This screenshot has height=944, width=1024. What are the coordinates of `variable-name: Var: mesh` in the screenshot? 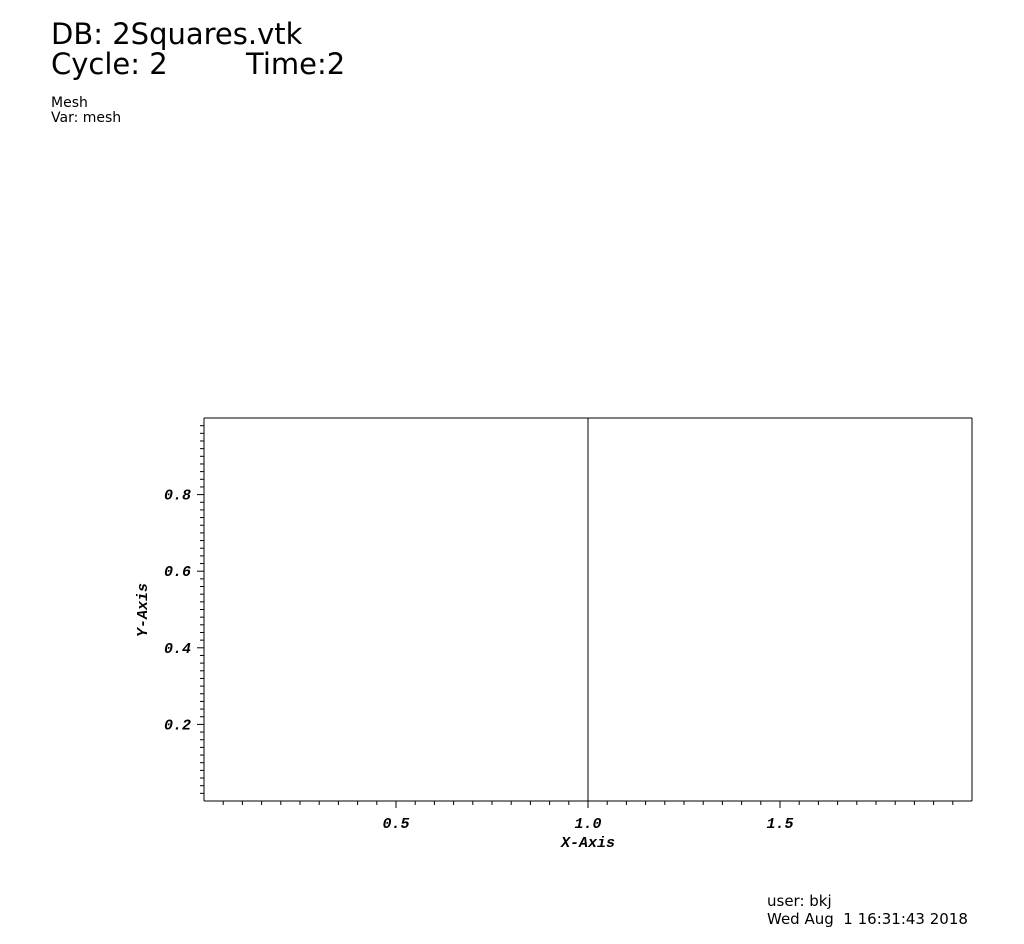 It's located at (86, 118).